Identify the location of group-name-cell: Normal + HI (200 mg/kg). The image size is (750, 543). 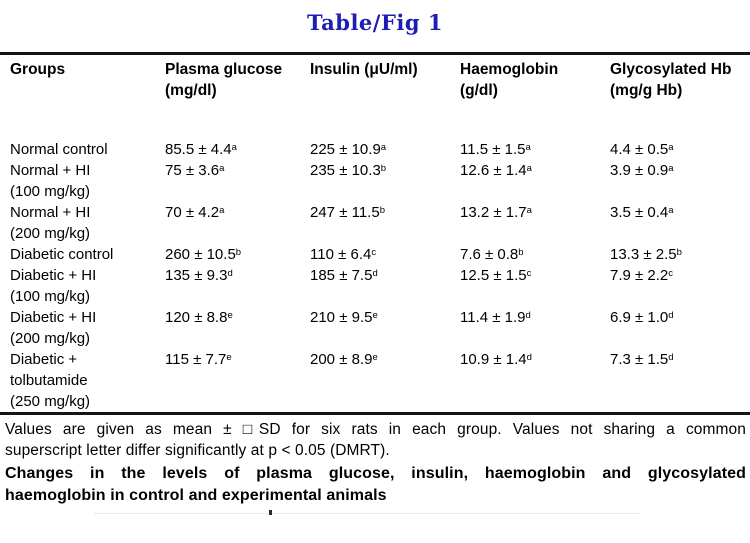
(50, 223).